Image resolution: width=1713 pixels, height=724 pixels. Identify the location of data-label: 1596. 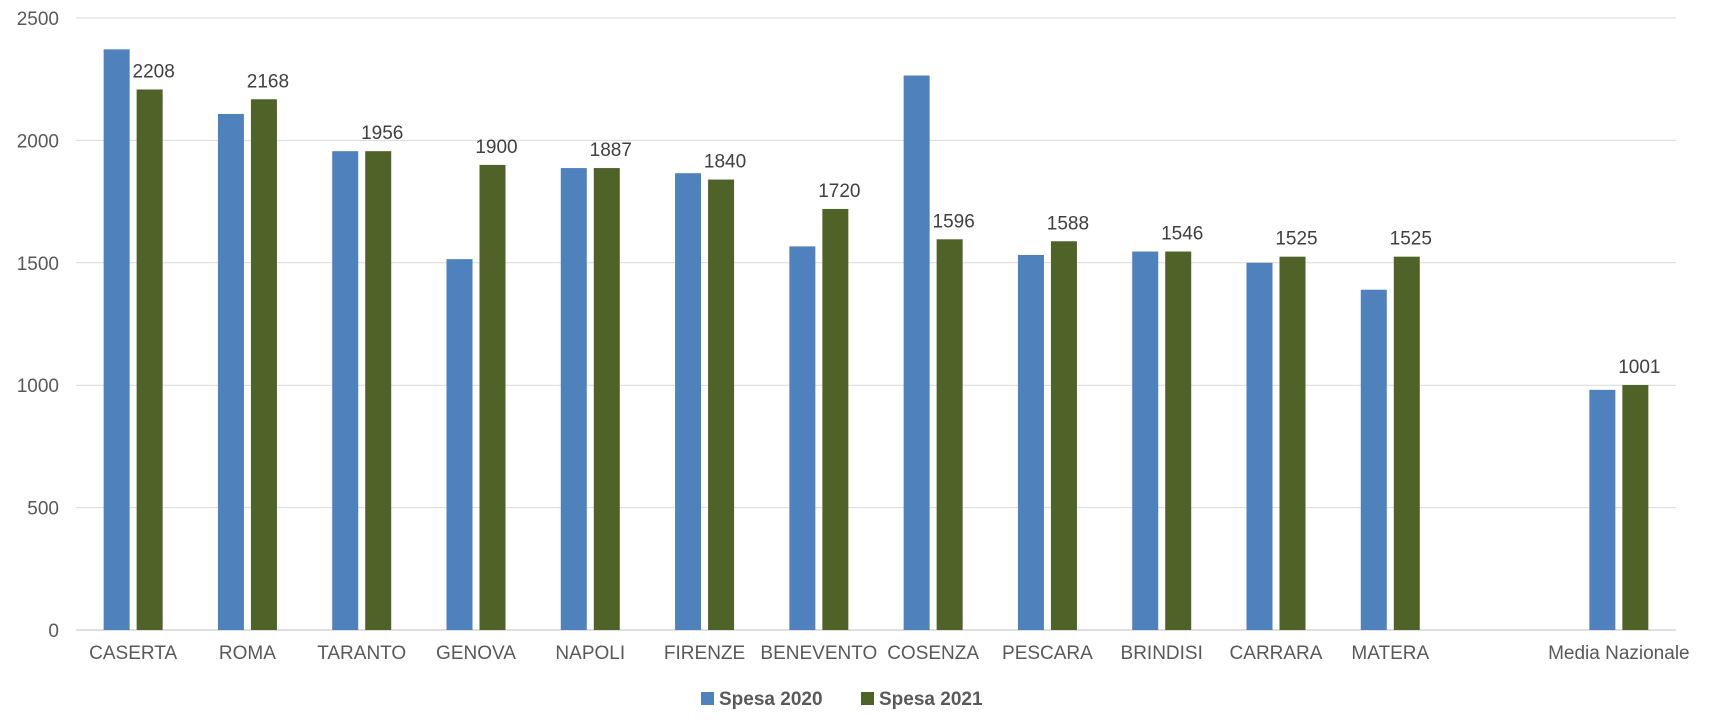
(954, 221).